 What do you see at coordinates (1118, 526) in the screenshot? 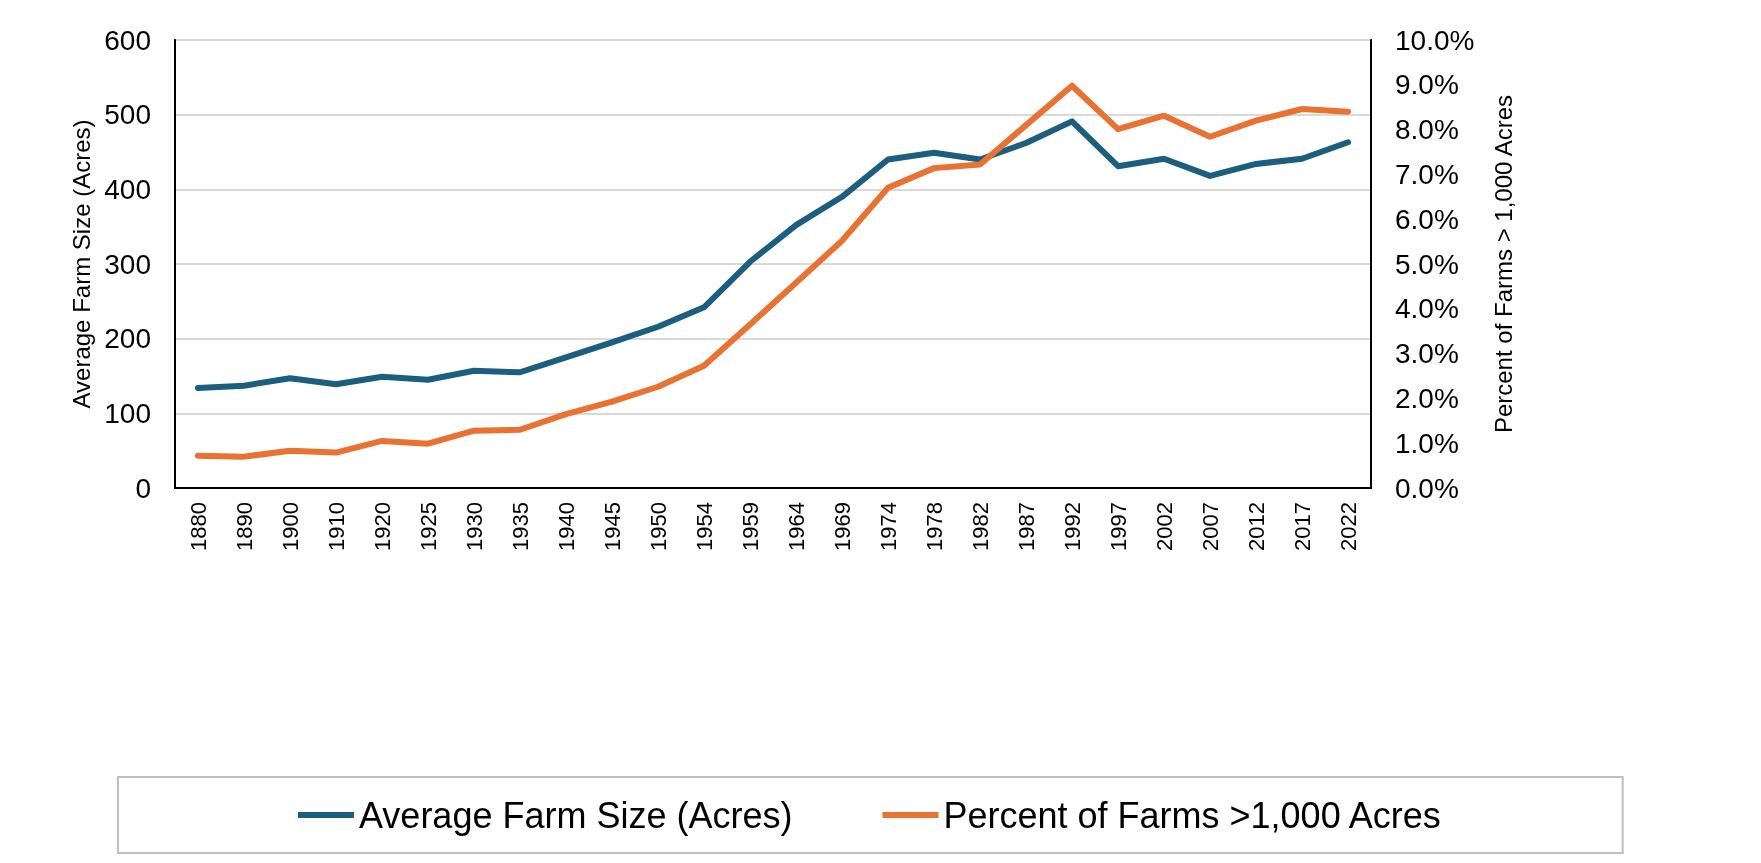
I see `x-tick-label: 1997` at bounding box center [1118, 526].